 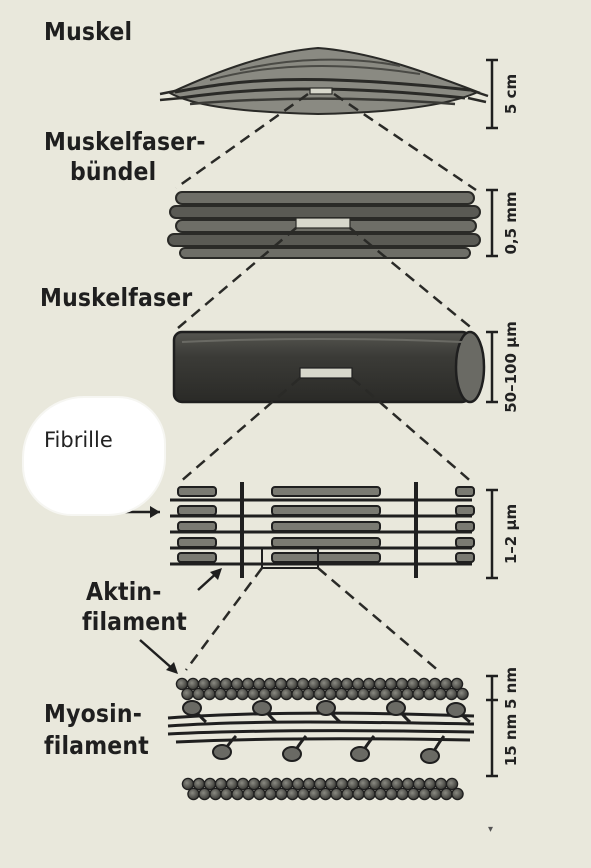 What do you see at coordinates (511, 94) in the screenshot?
I see `scale-label-muskel: 5 cm` at bounding box center [511, 94].